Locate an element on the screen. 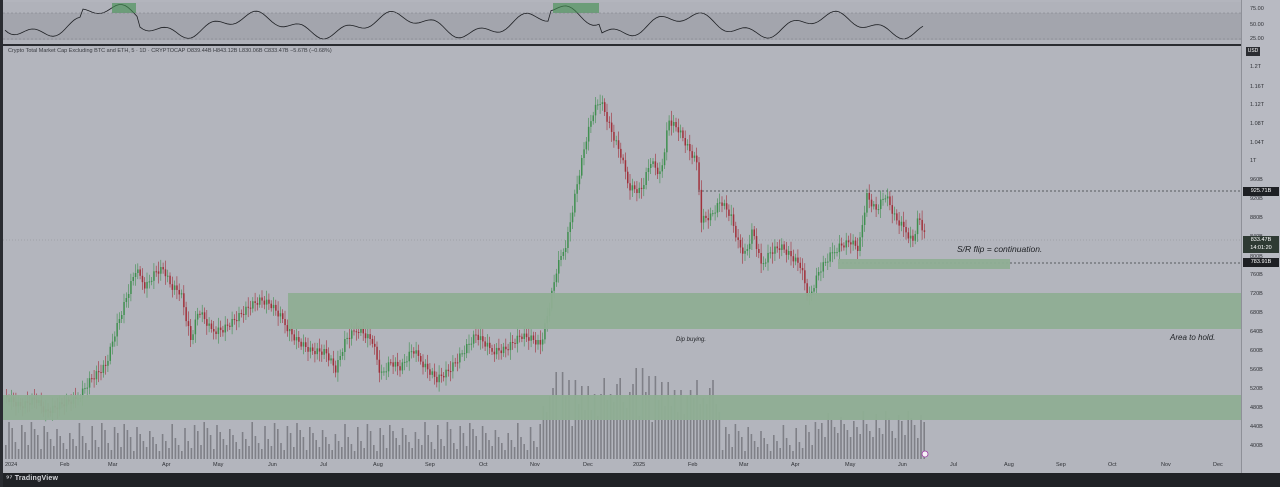  y-tick-label: 1.2T is located at coordinates (1256, 67).